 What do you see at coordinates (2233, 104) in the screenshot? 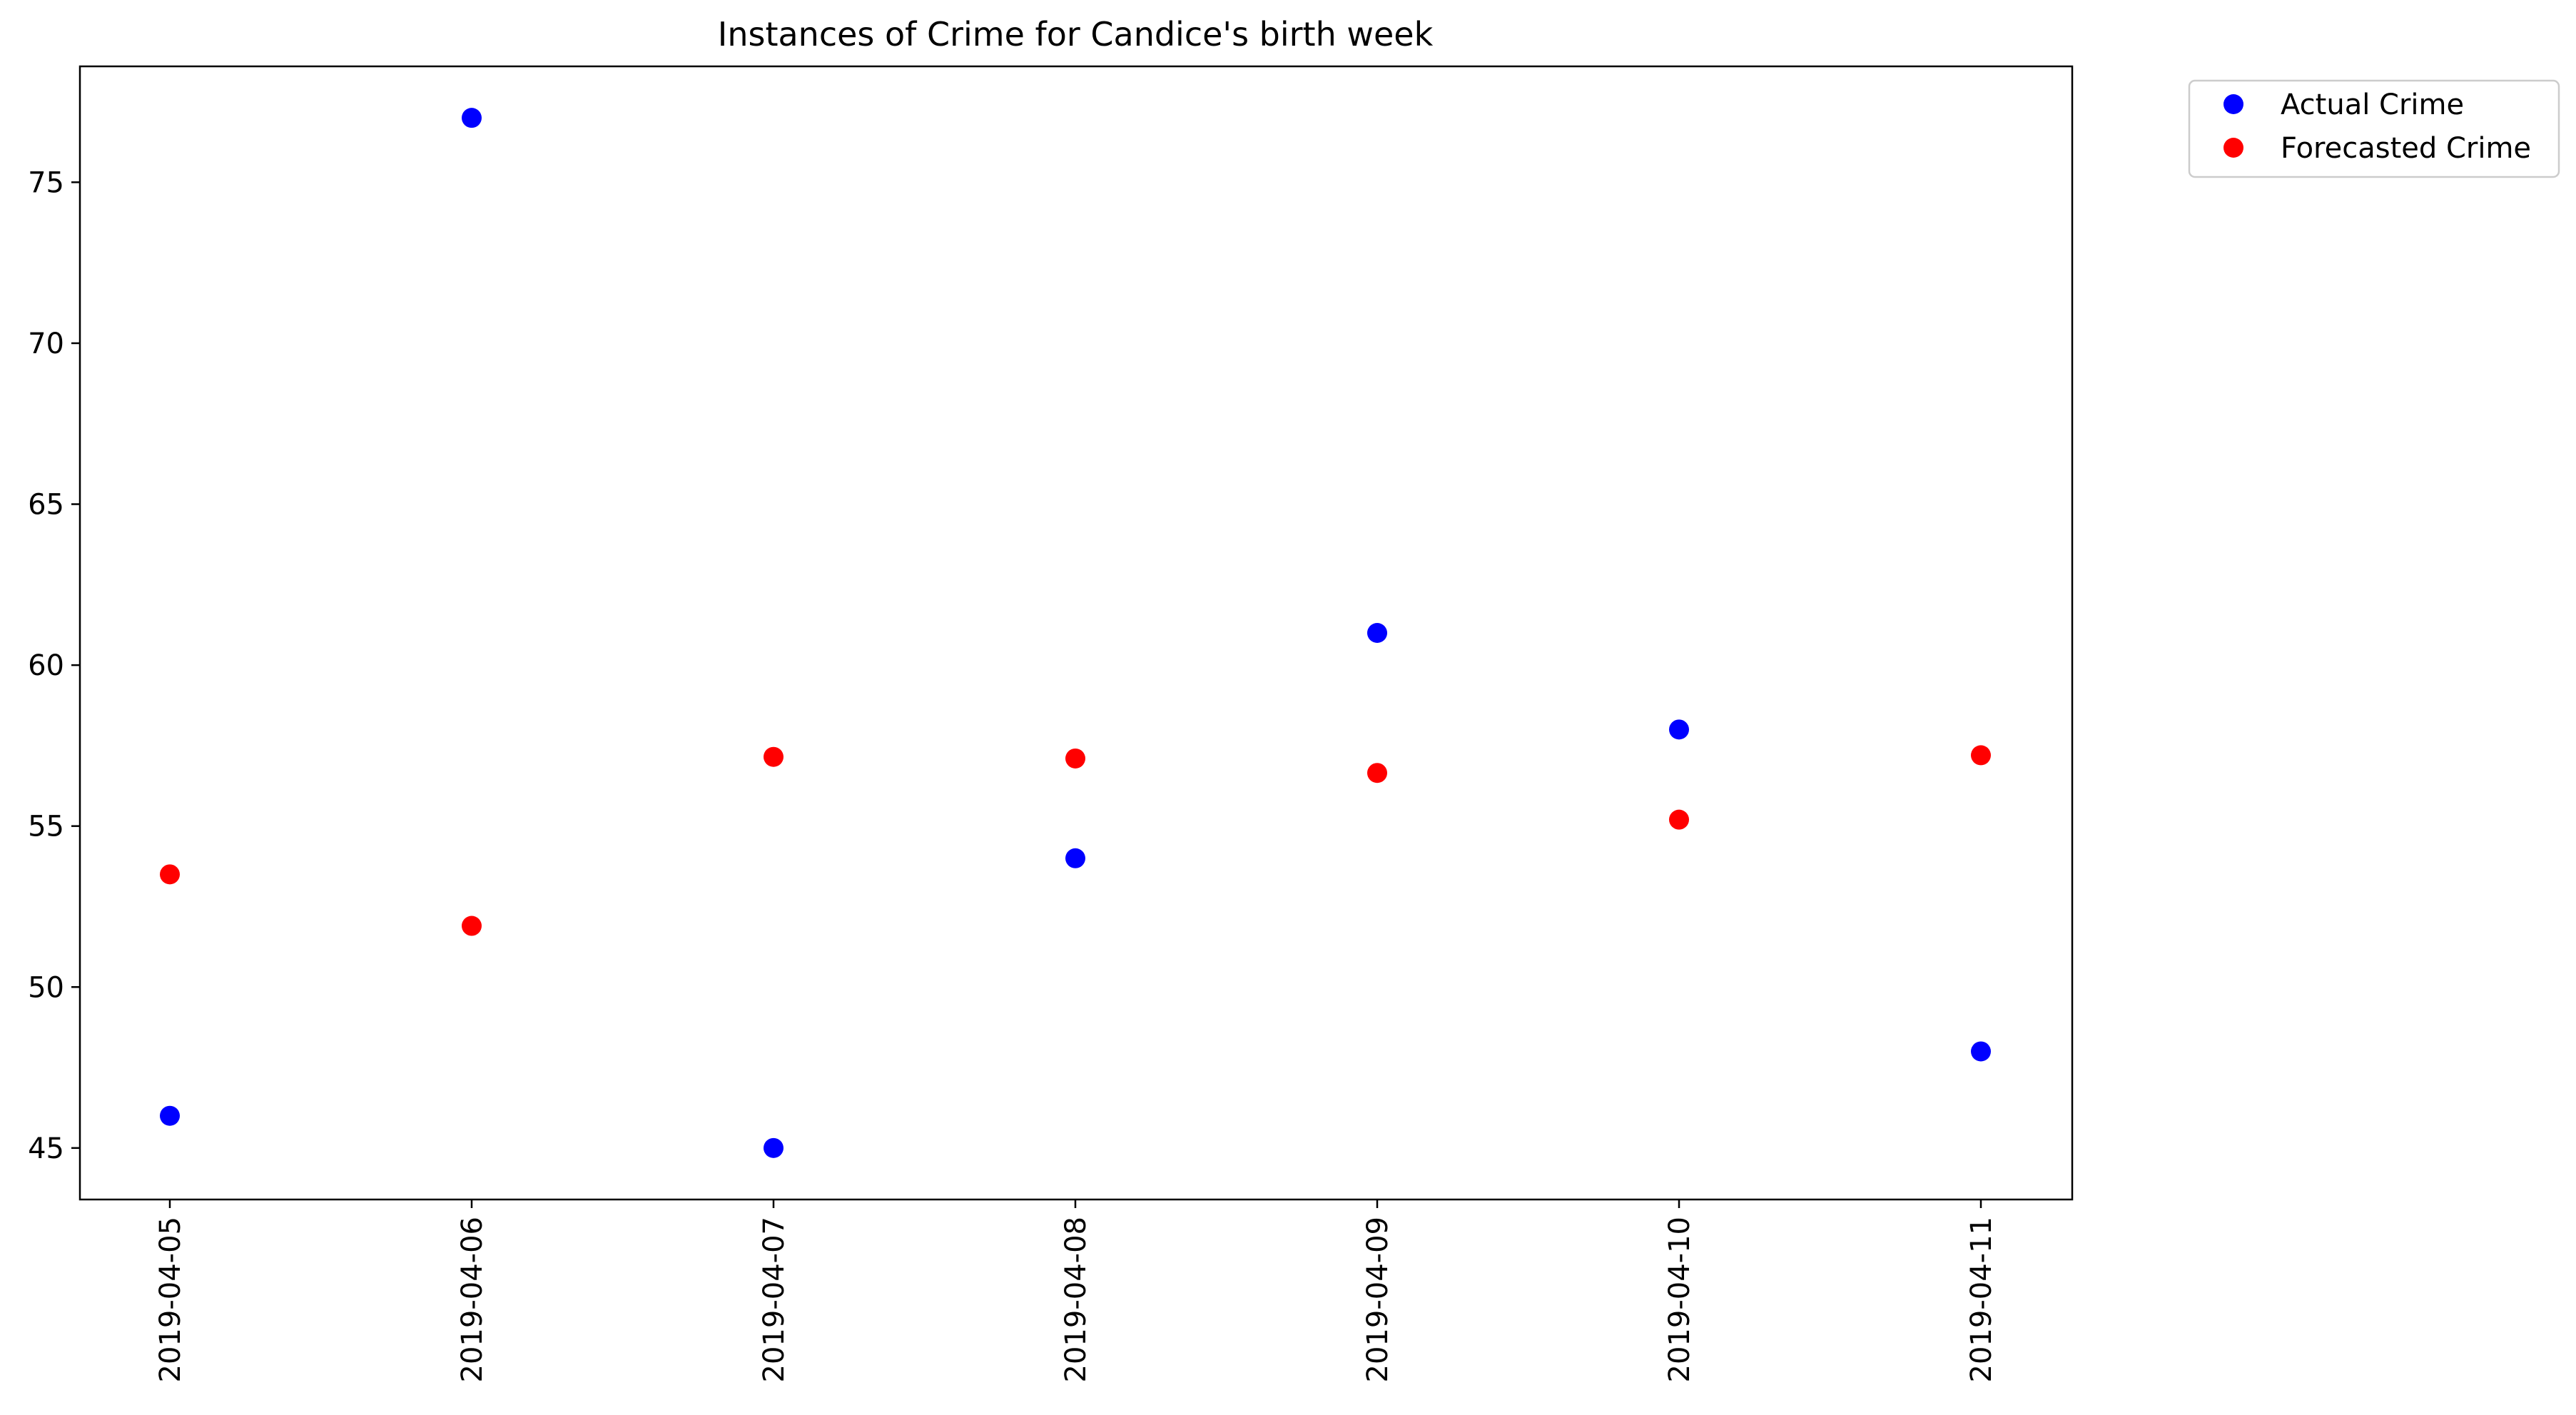
I see `legend-marker-actual` at bounding box center [2233, 104].